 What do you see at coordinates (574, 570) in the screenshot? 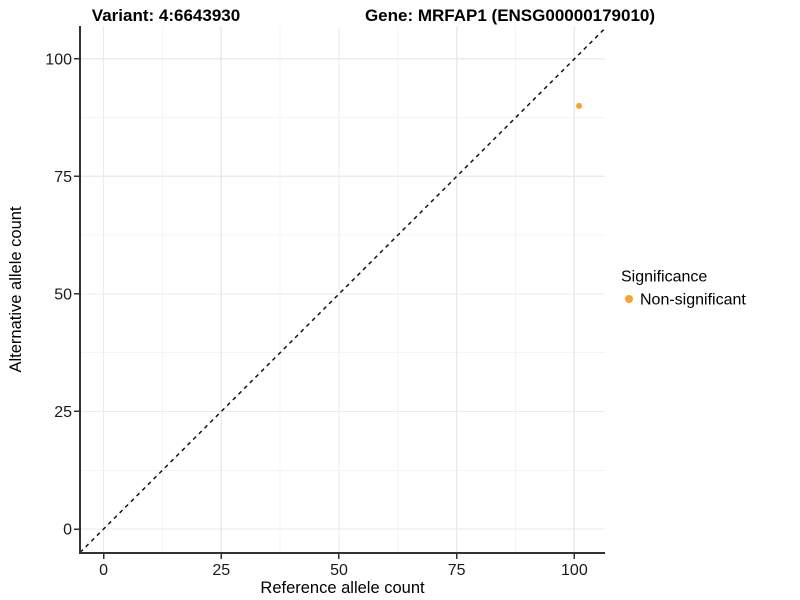
I see `x-tick-label: 100` at bounding box center [574, 570].